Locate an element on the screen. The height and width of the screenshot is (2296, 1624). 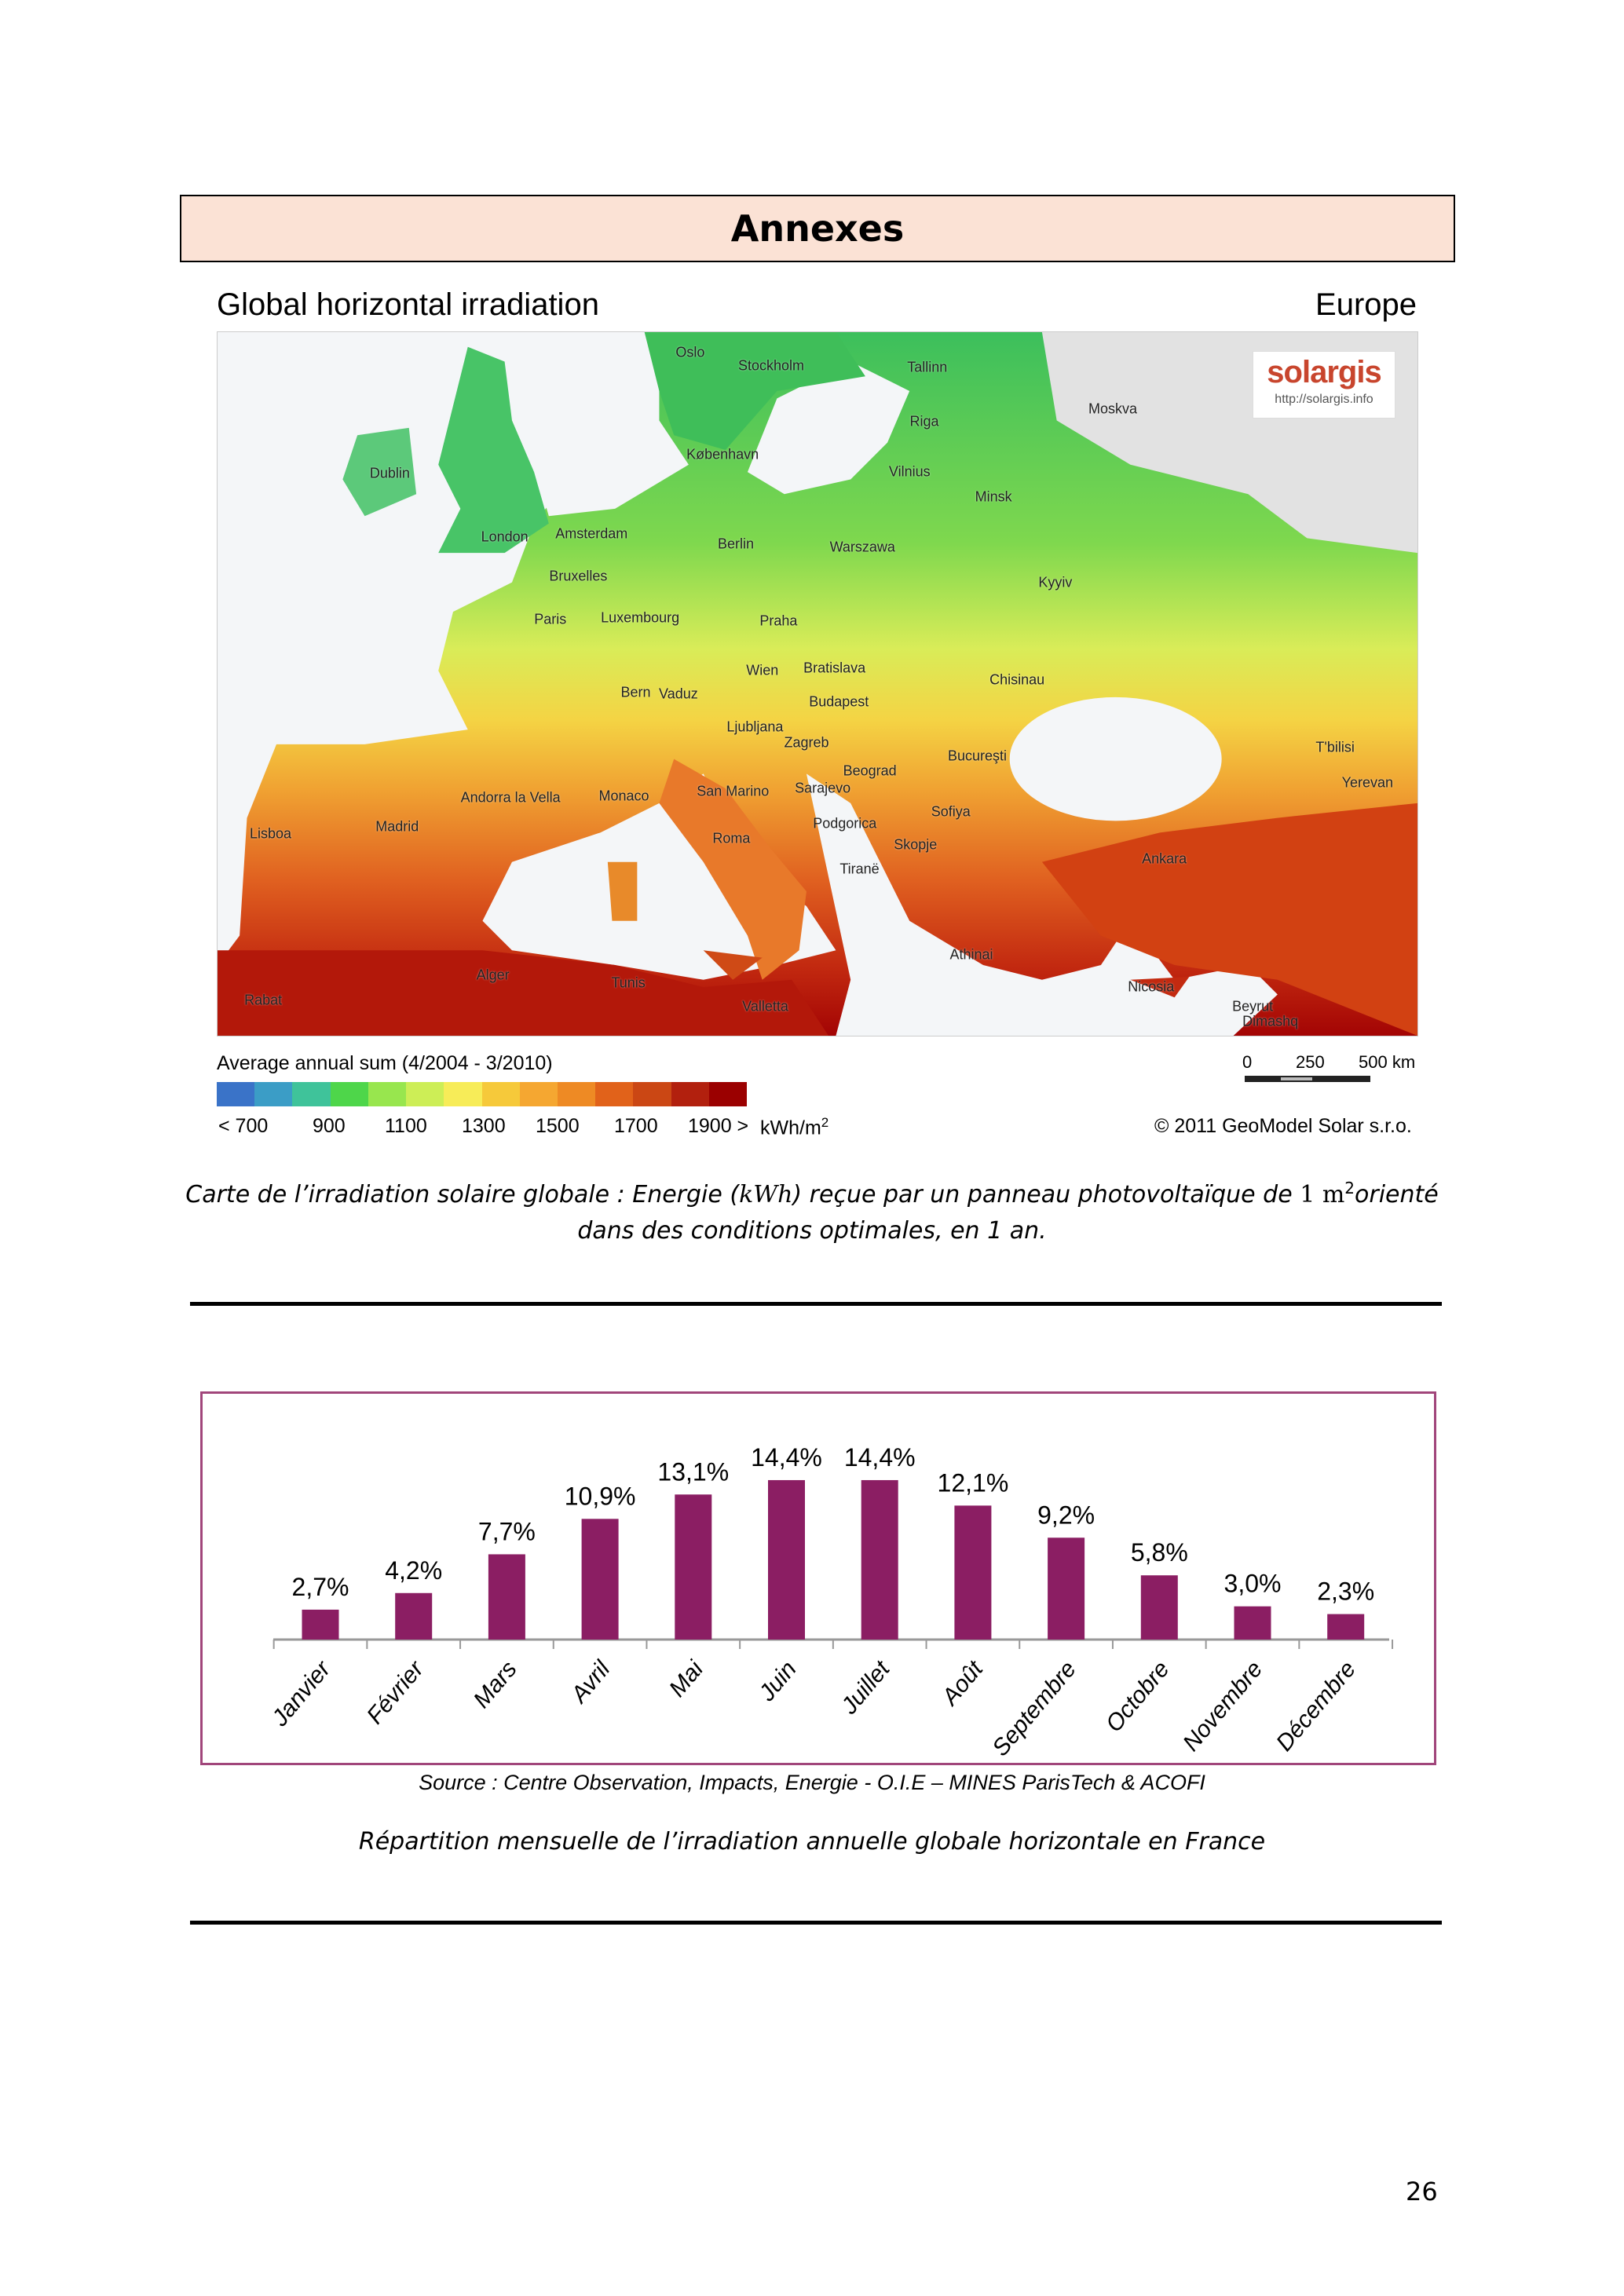
category-label: Juillet is located at coordinates (865, 1687).